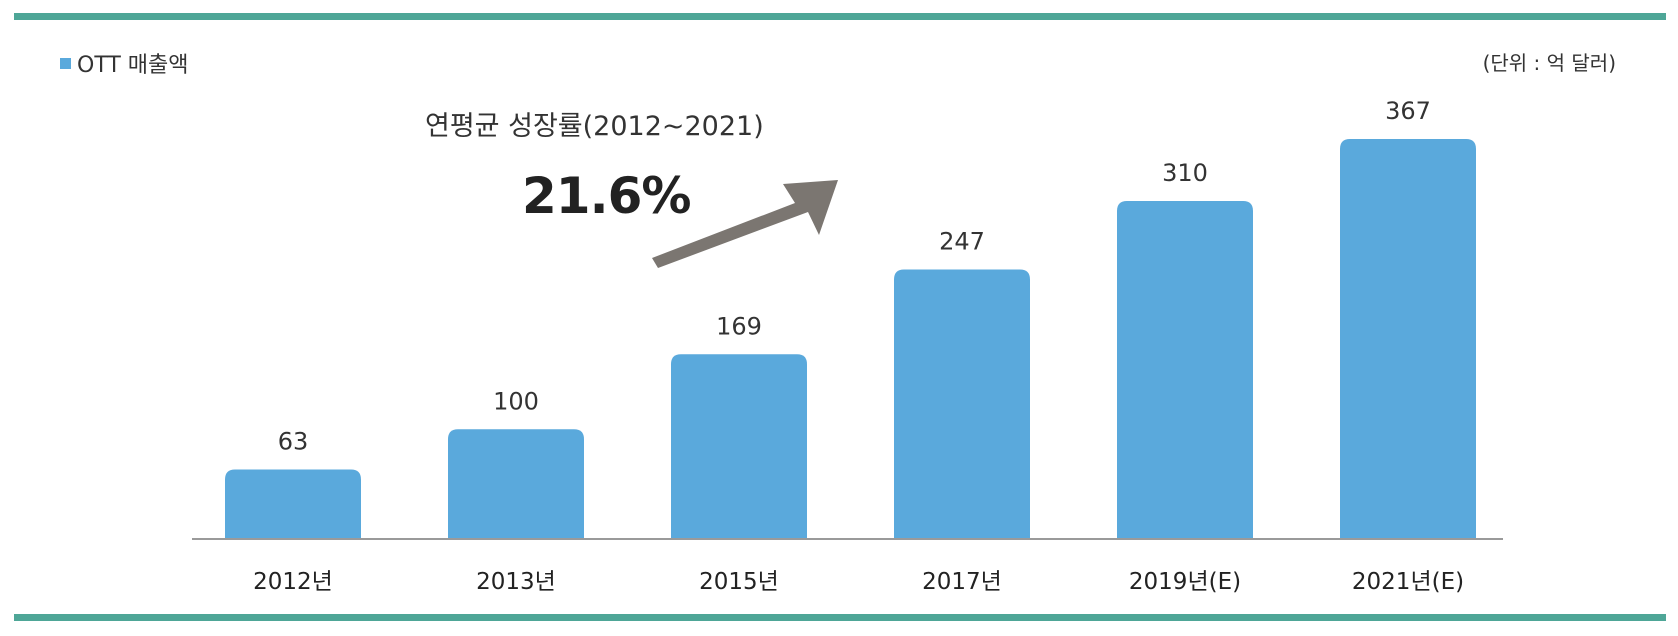 The width and height of the screenshot is (1678, 636). Describe the element at coordinates (293, 442) in the screenshot. I see `bar-value-label: 63` at that location.